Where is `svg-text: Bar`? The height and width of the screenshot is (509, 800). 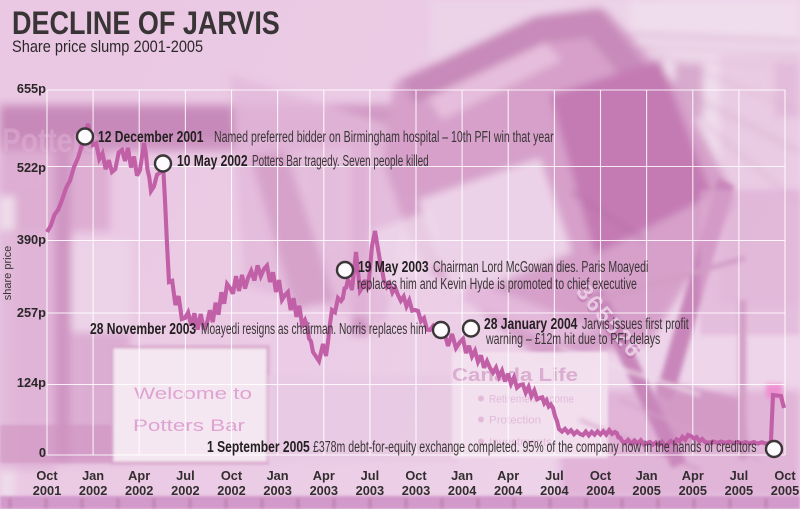
svg-text: Bar is located at coordinates (24, 177).